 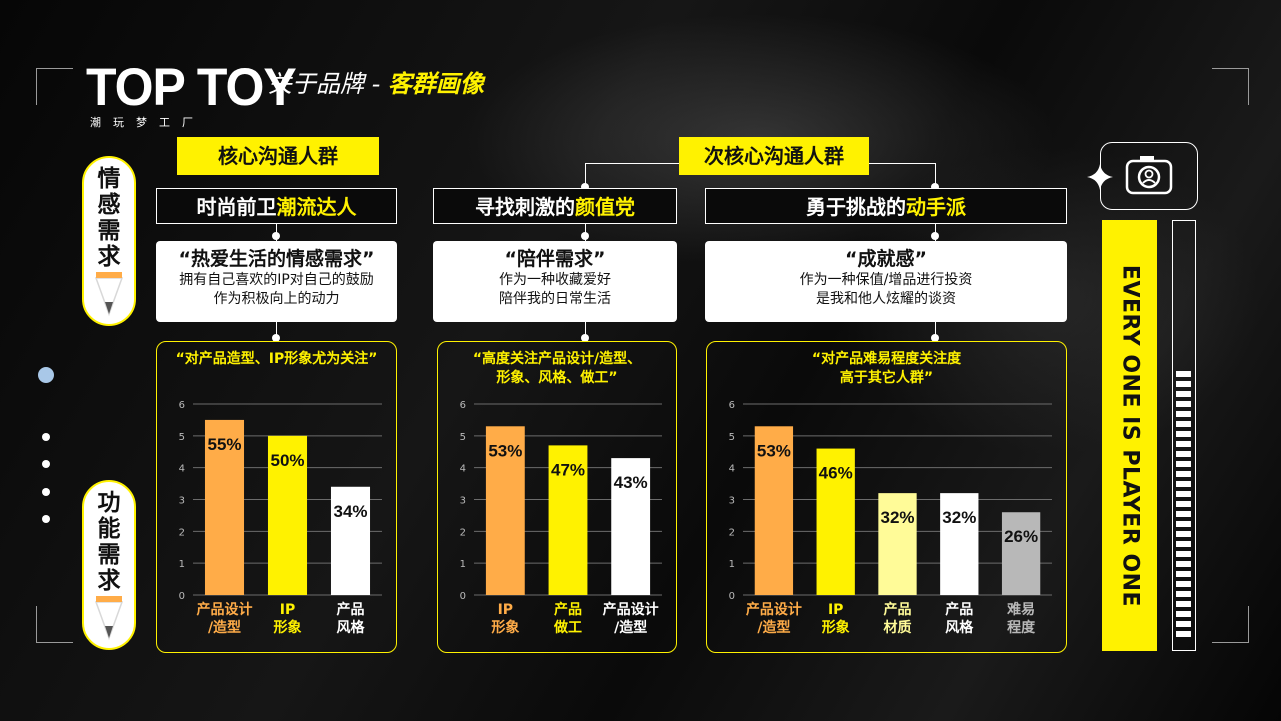 I want to click on emotional-need-pencil: 情感需求, so click(x=109, y=241).